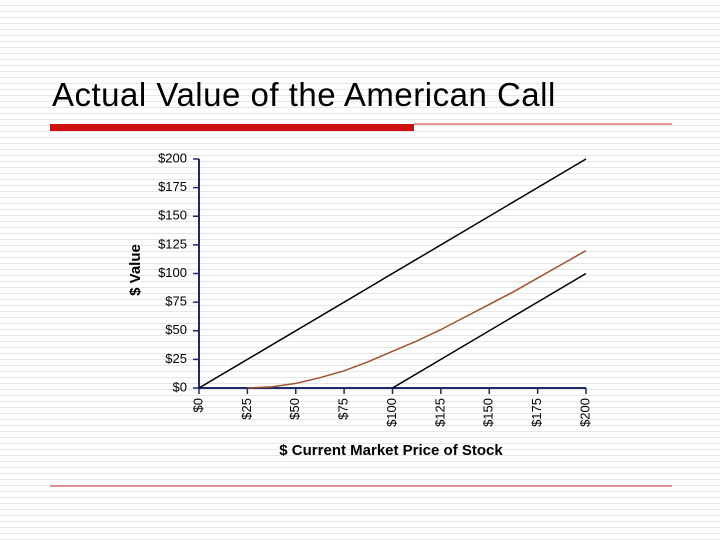  Describe the element at coordinates (197, 405) in the screenshot. I see `x-tick-label: $0` at that location.